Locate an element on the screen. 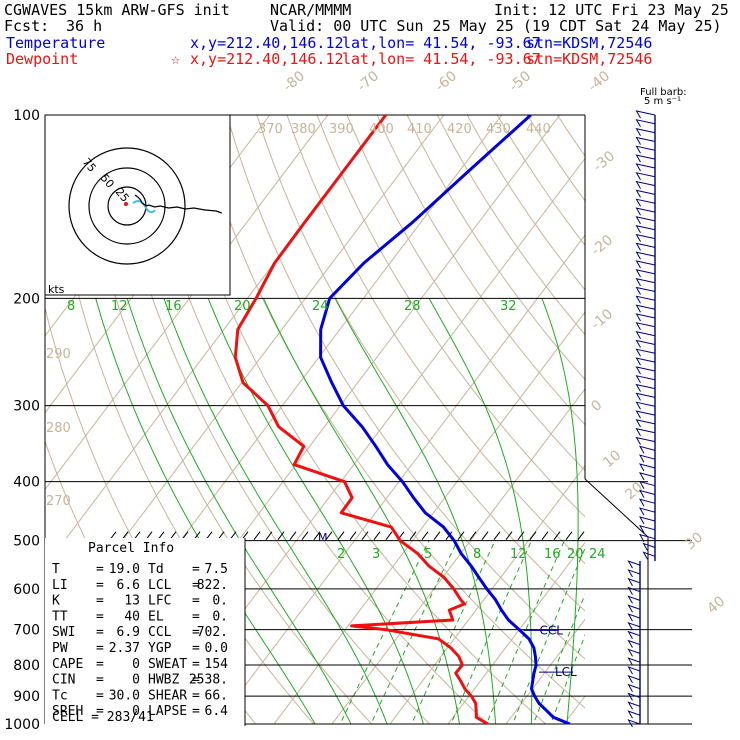 This screenshot has width=740, height=740. dry-adiabat-line is located at coordinates (480, 270).